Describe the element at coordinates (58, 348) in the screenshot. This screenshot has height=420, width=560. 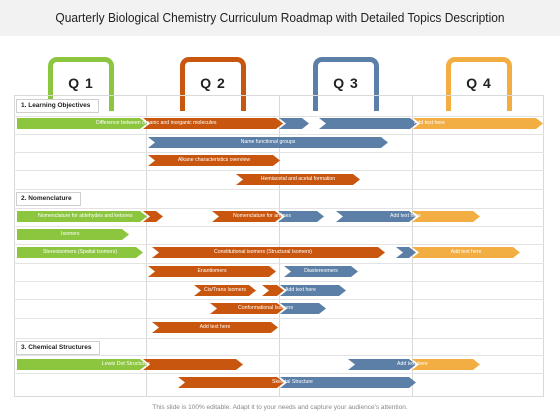
I see `section-chemical-structures: 3. Chemical Structures` at that location.